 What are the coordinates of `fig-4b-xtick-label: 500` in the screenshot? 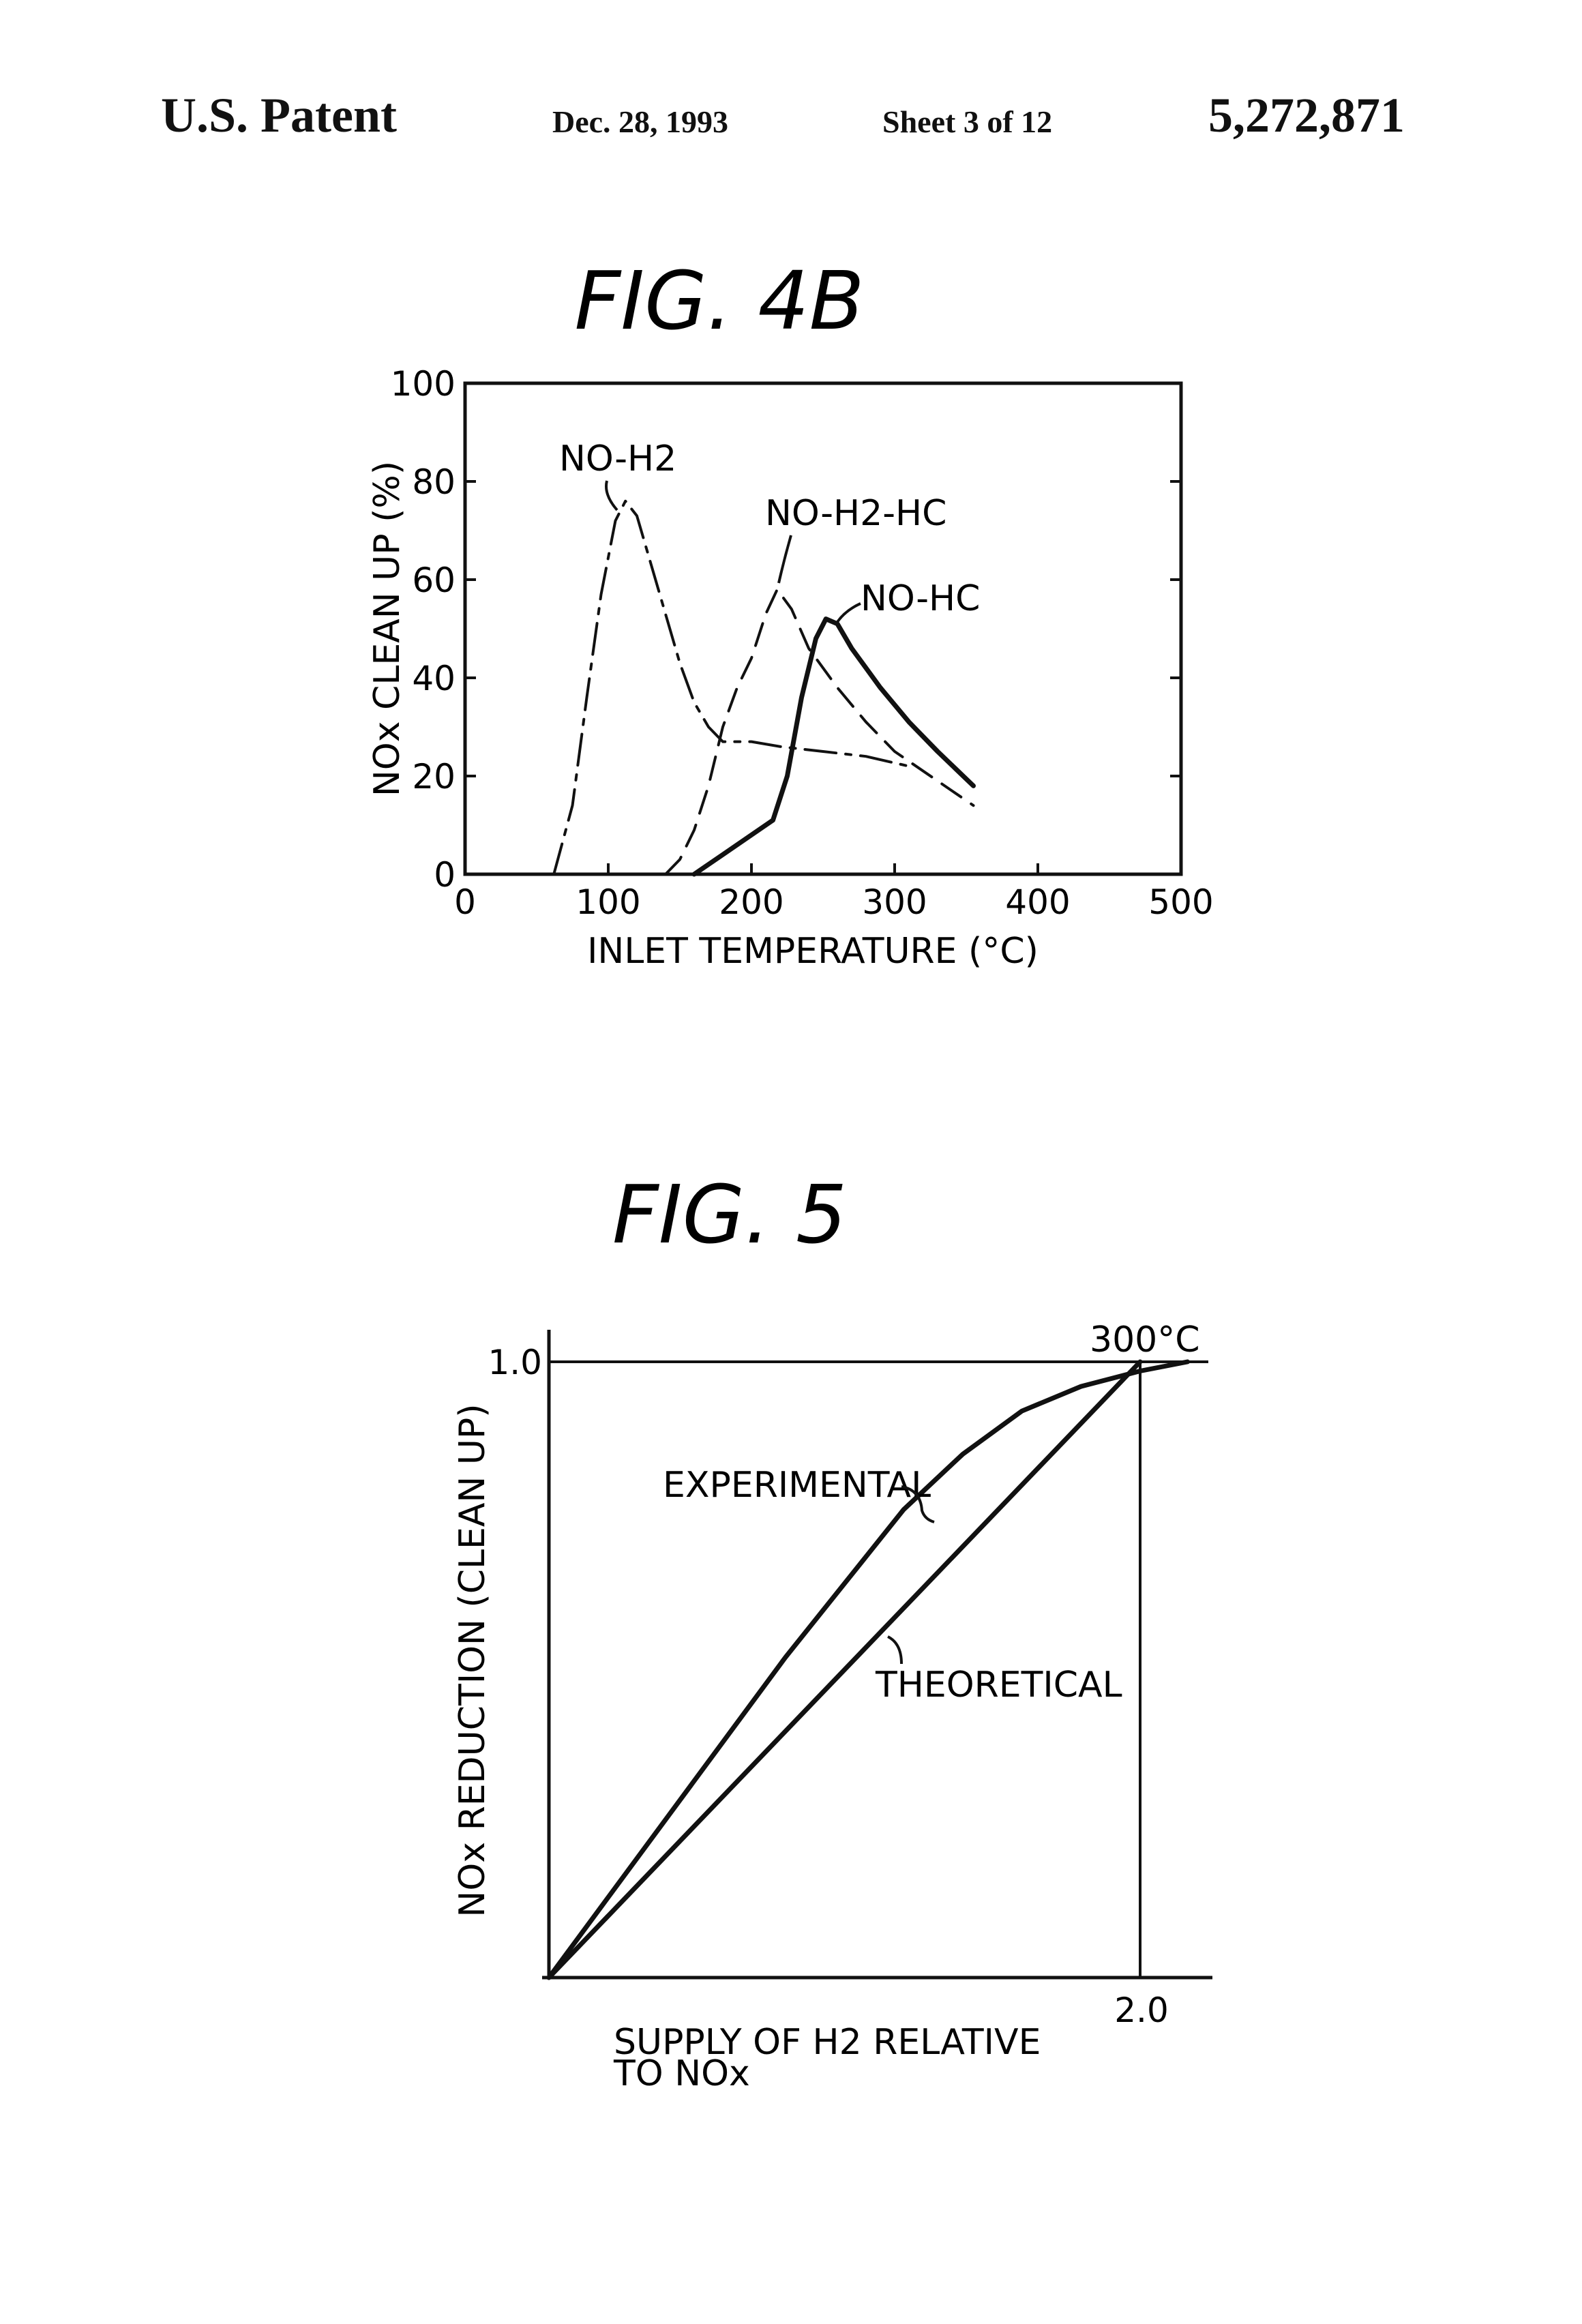 It's located at (1180, 902).